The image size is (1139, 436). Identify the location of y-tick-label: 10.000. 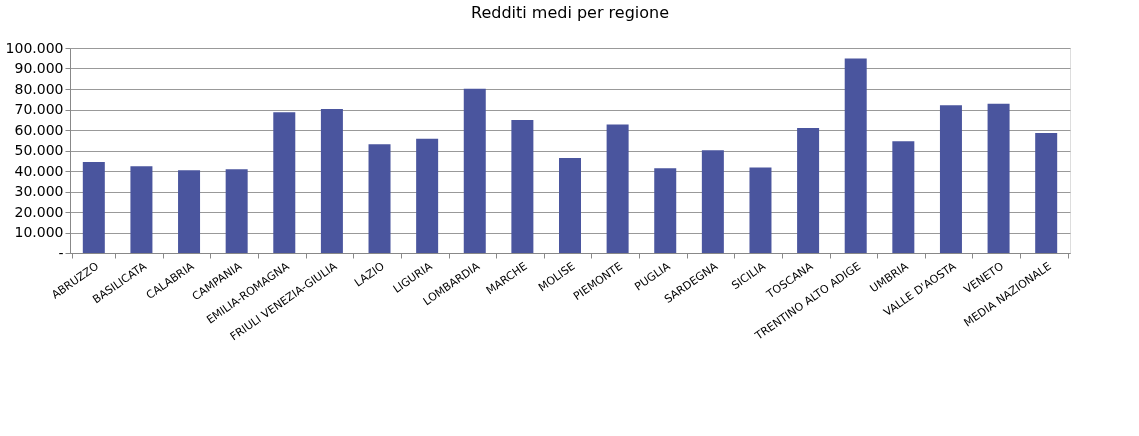
(39, 232).